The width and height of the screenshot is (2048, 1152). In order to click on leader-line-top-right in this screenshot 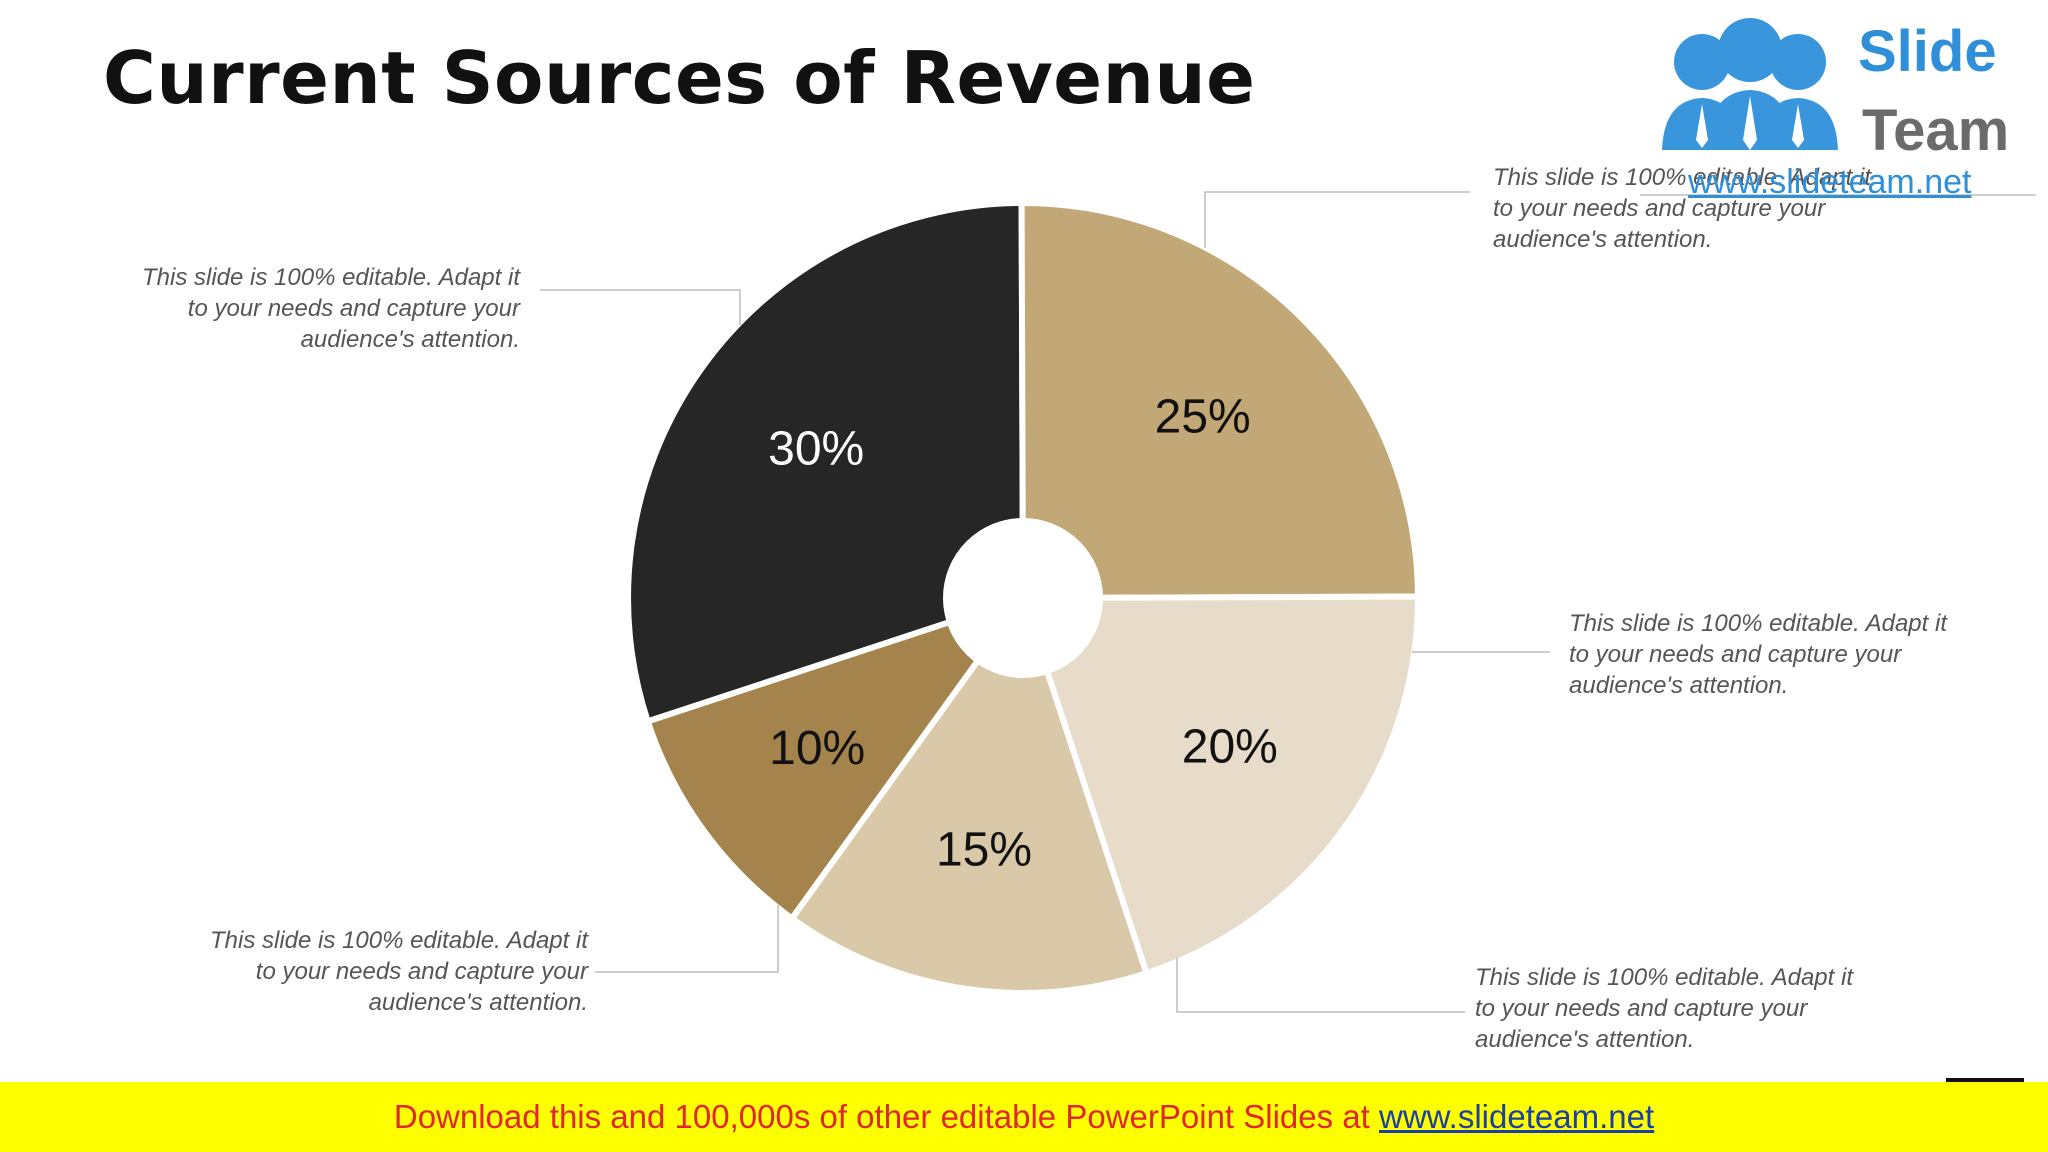, I will do `click(1337, 219)`.